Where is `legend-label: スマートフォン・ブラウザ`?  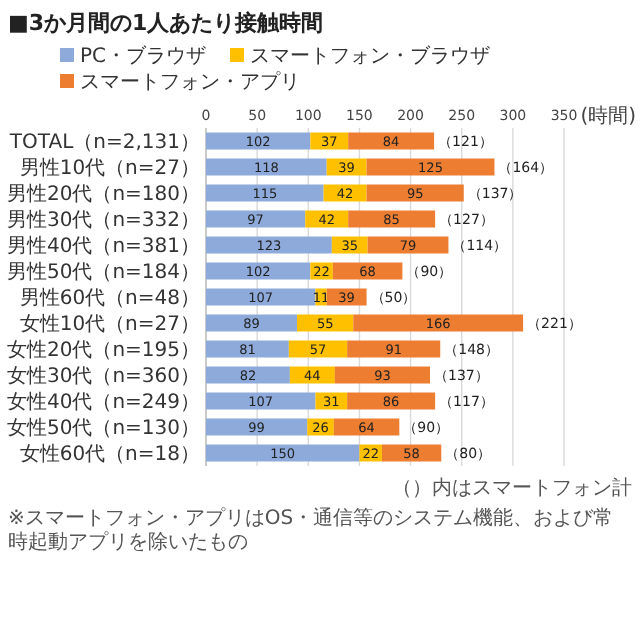 legend-label: スマートフォン・ブラウザ is located at coordinates (370, 56).